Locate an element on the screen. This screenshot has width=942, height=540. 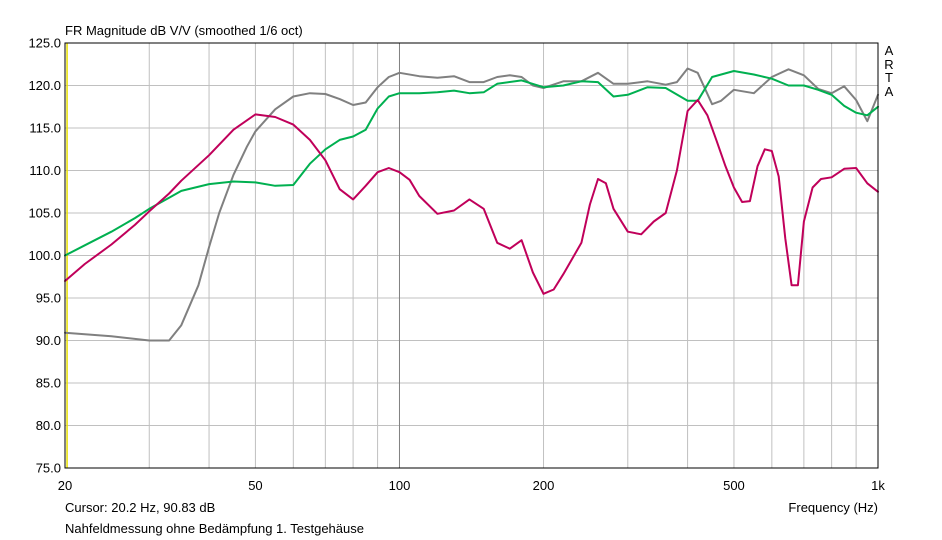
x-tick-label: 100 is located at coordinates (400, 485).